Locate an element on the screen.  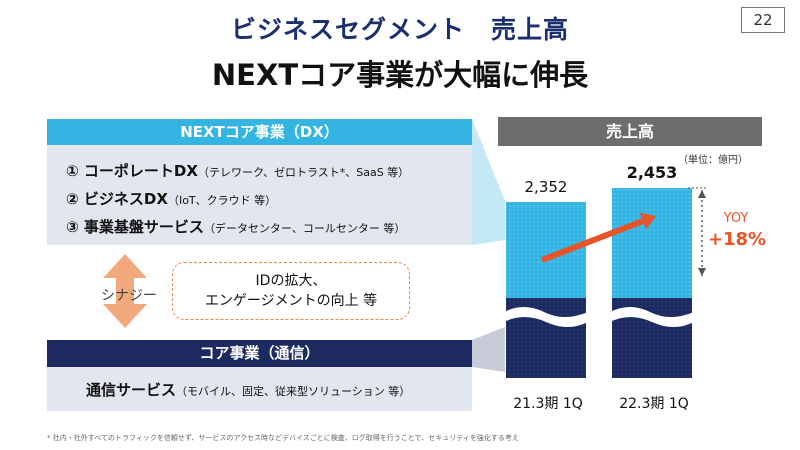
bar-value-label-1: 2,453 is located at coordinates (652, 172).